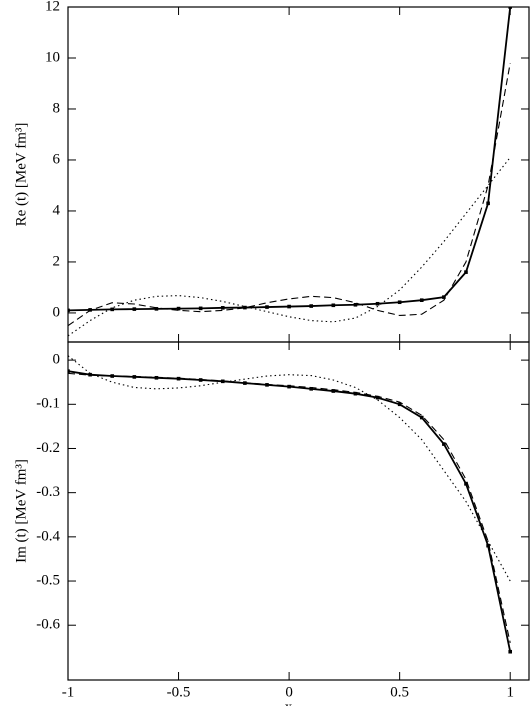 The height and width of the screenshot is (706, 532). Describe the element at coordinates (48, 580) in the screenshot. I see `y-tick-label: -0.5` at that location.